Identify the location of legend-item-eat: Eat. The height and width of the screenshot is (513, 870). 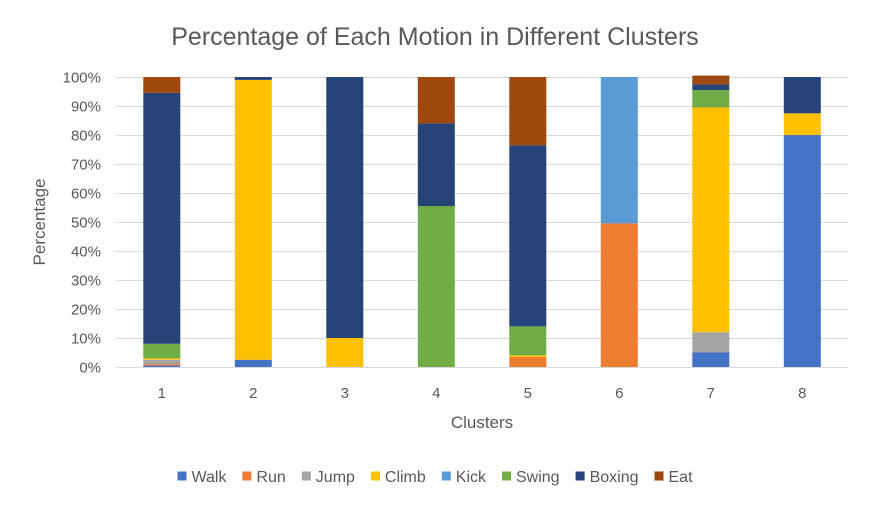
(674, 477).